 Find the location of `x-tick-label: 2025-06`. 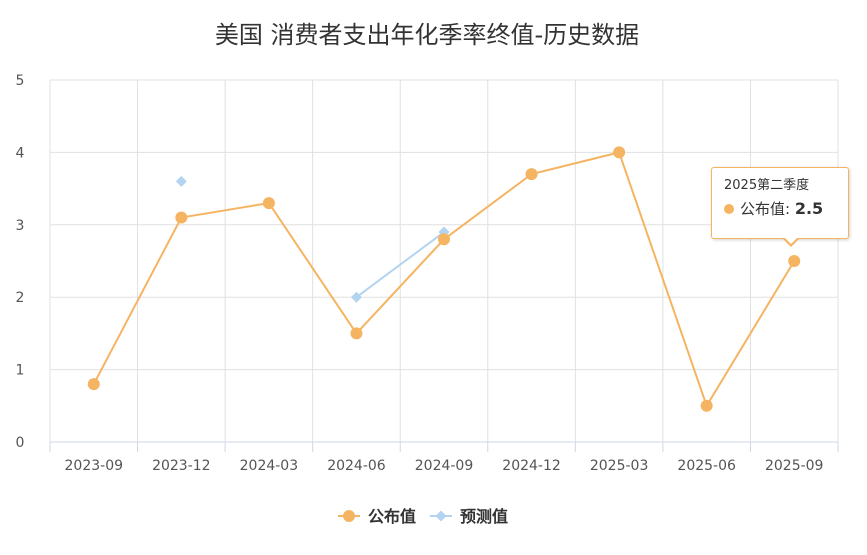

x-tick-label: 2025-06 is located at coordinates (706, 466).